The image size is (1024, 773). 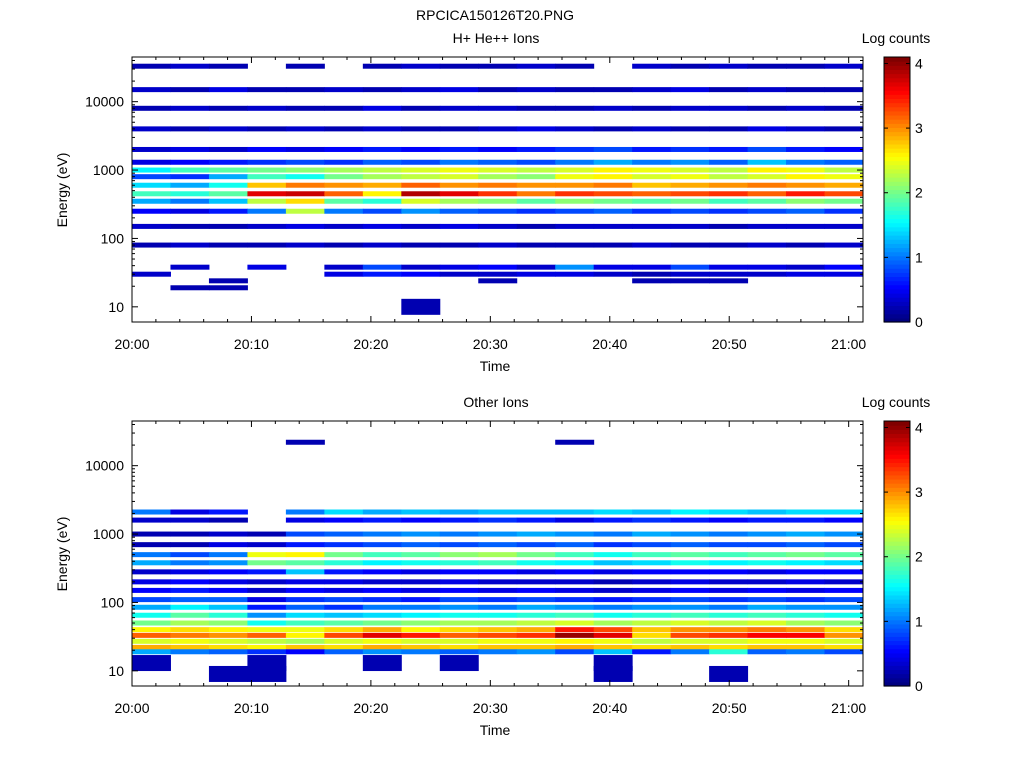 I want to click on y-tick-label: 1000, so click(x=108, y=534).